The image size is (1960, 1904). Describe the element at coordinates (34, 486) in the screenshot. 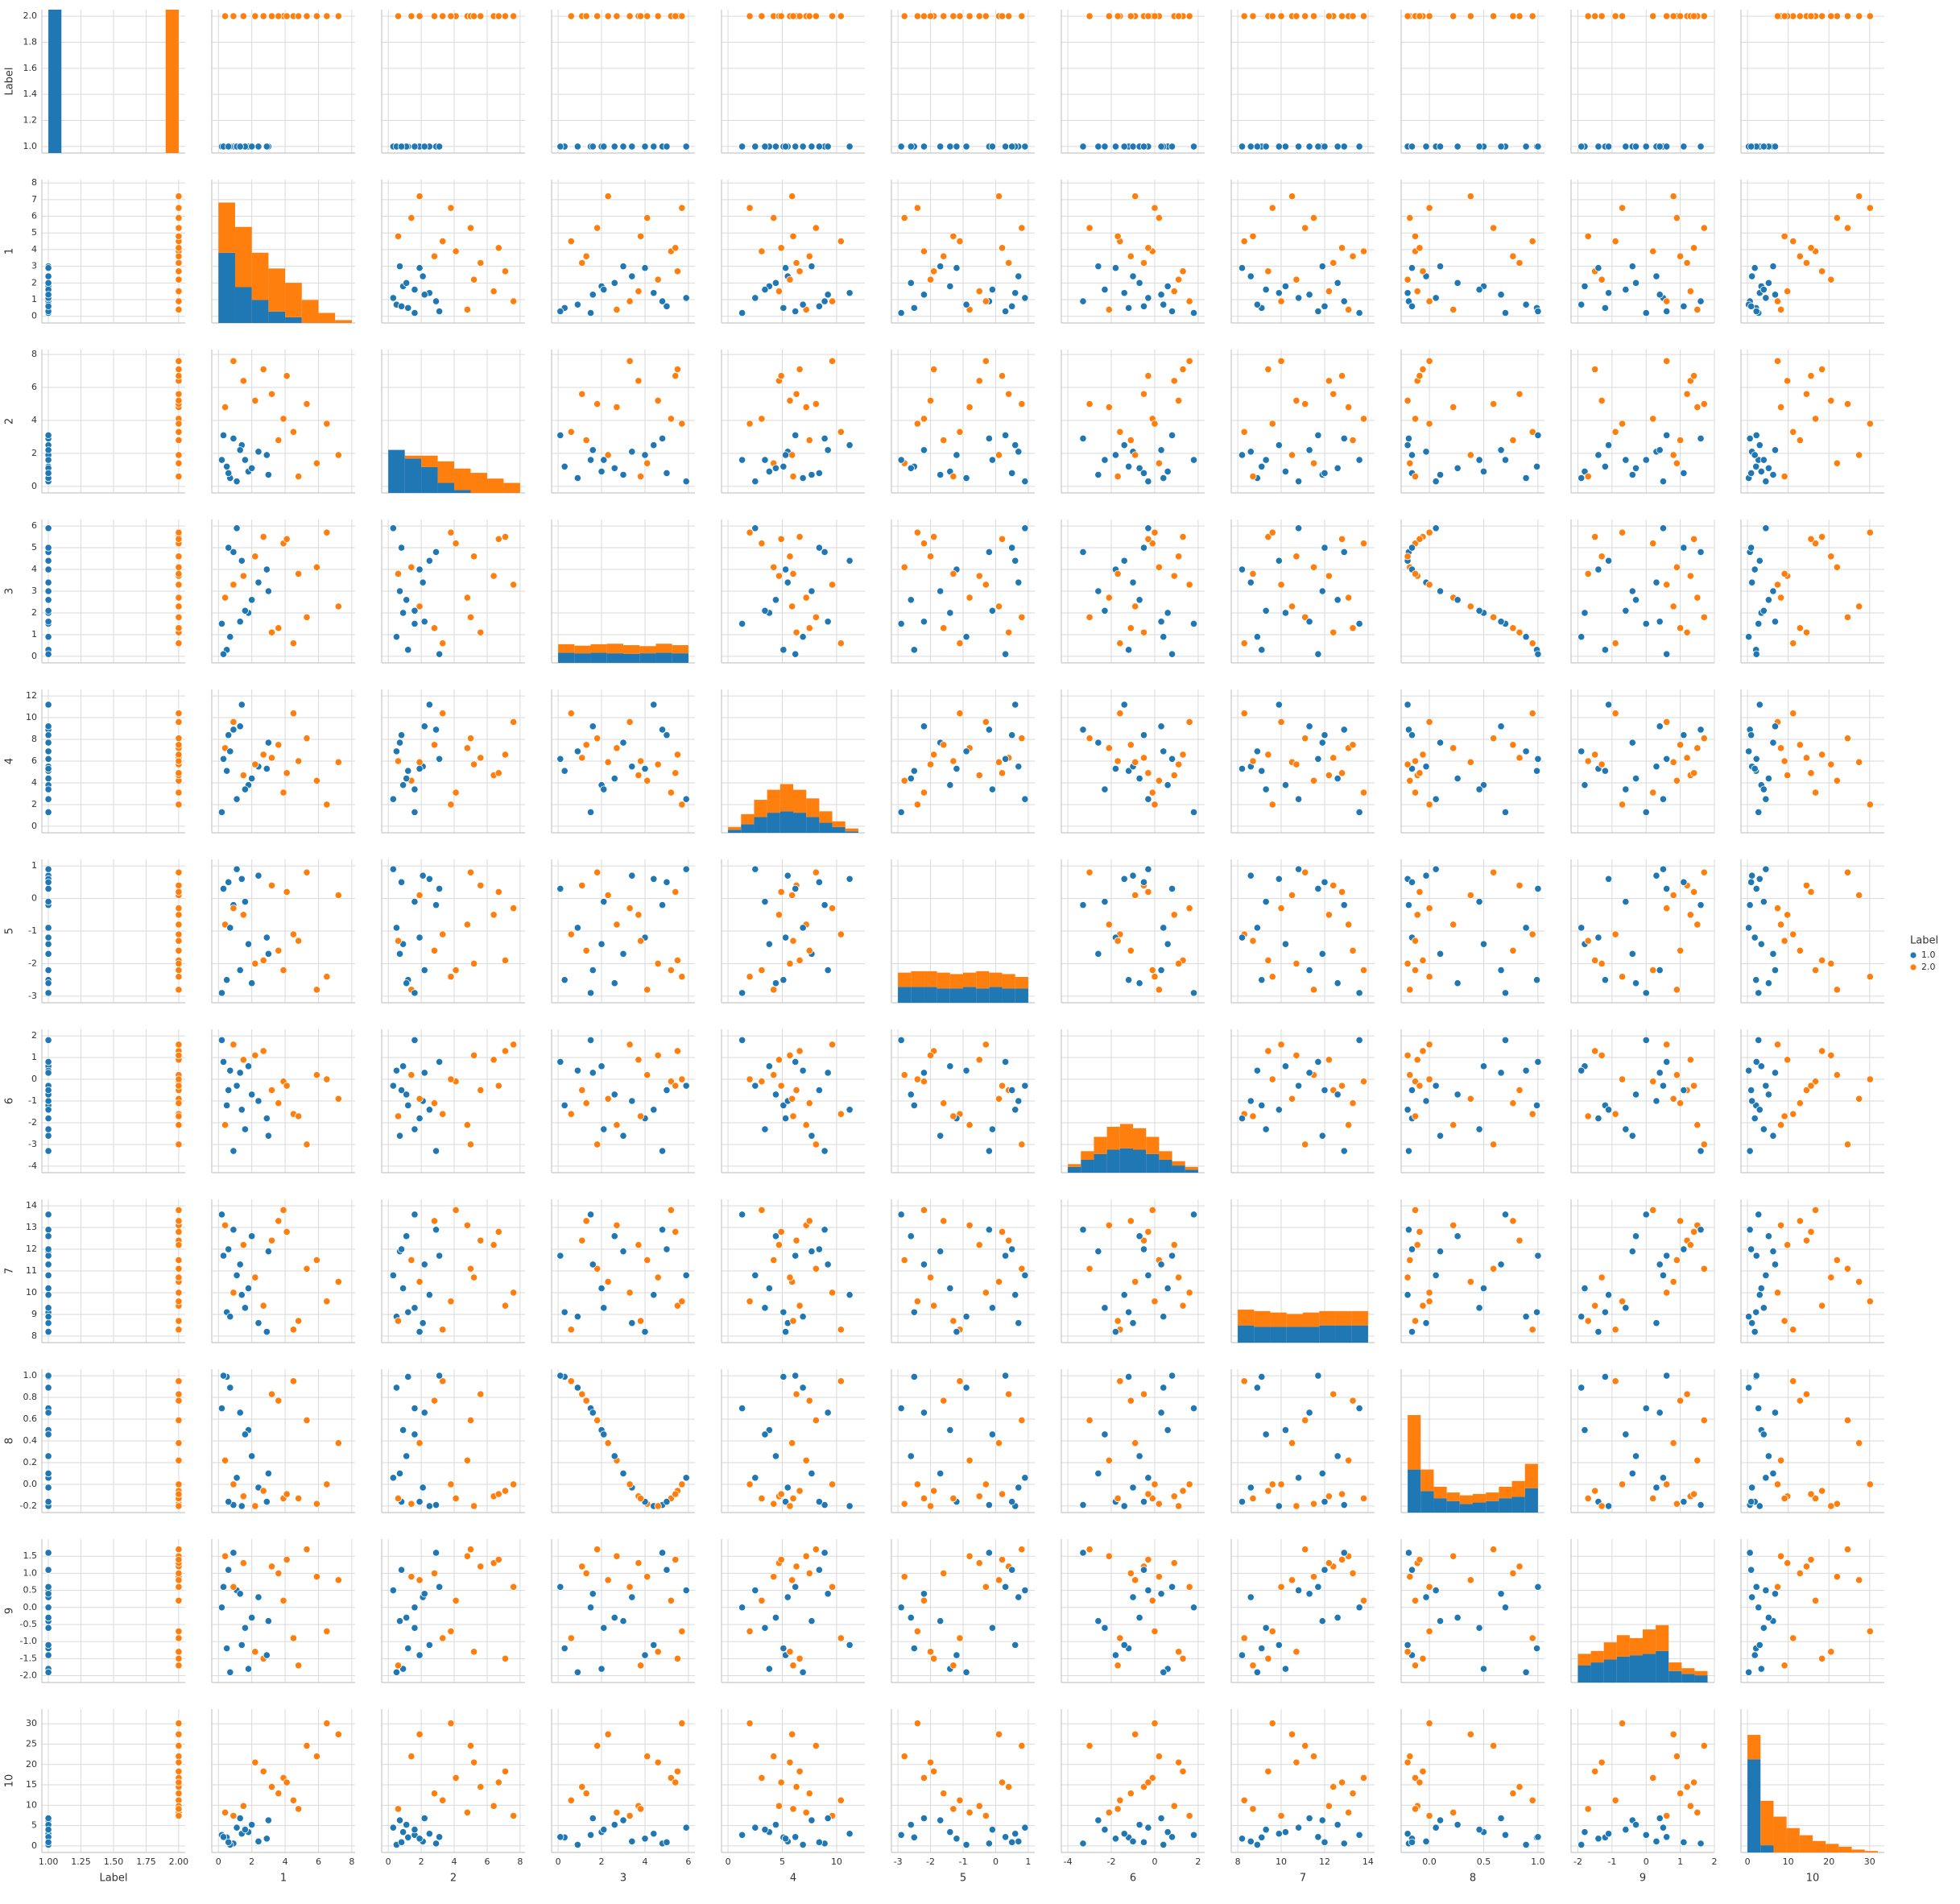

I see `y-tick-label: 0` at that location.